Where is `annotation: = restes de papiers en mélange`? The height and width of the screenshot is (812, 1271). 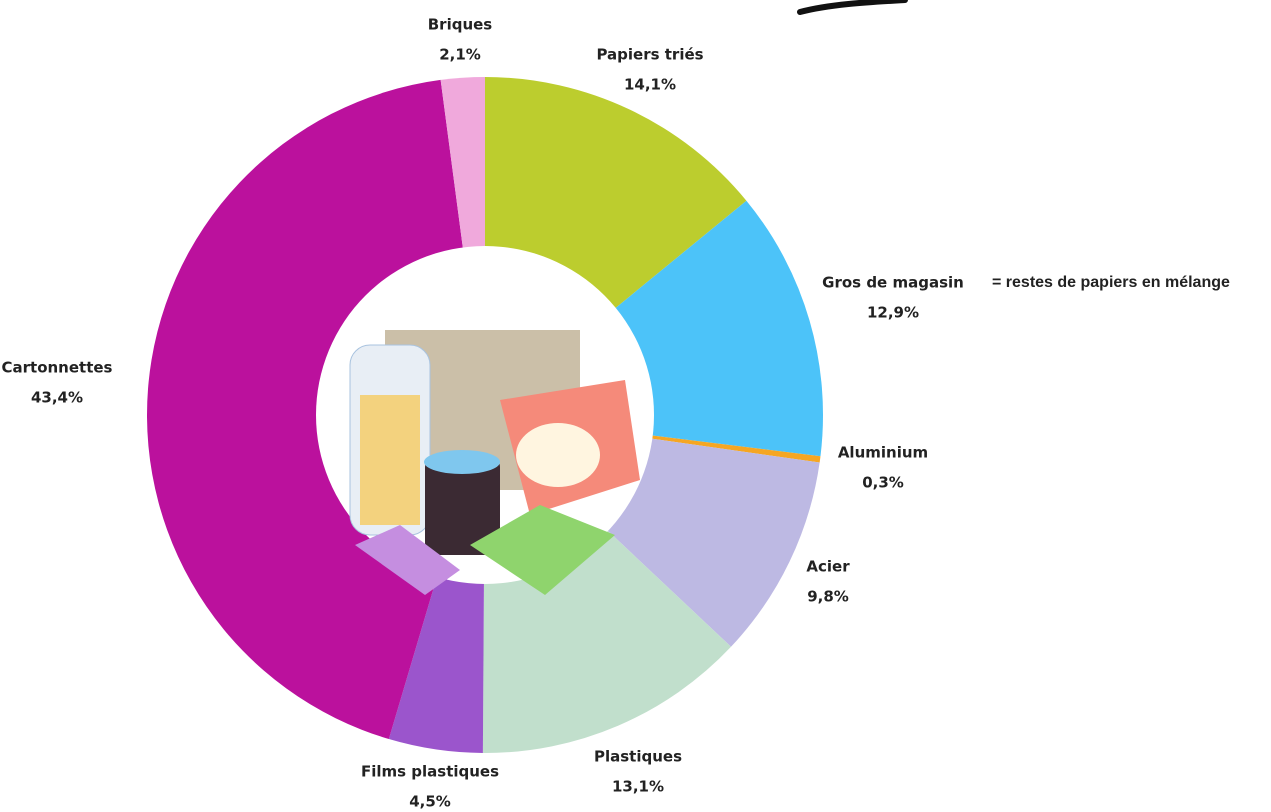
annotation: = restes de papiers en mélange is located at coordinates (1111, 282).